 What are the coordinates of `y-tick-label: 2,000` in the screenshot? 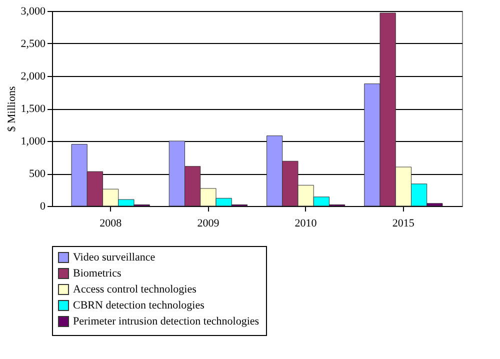 It's located at (33, 76).